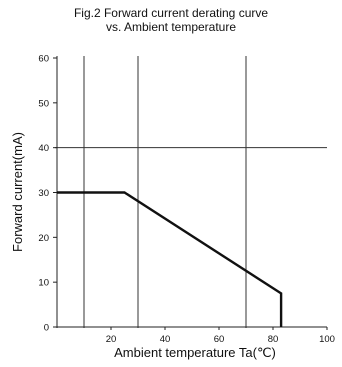 The width and height of the screenshot is (342, 367). Describe the element at coordinates (43, 148) in the screenshot. I see `y-tick-label: 40` at that location.